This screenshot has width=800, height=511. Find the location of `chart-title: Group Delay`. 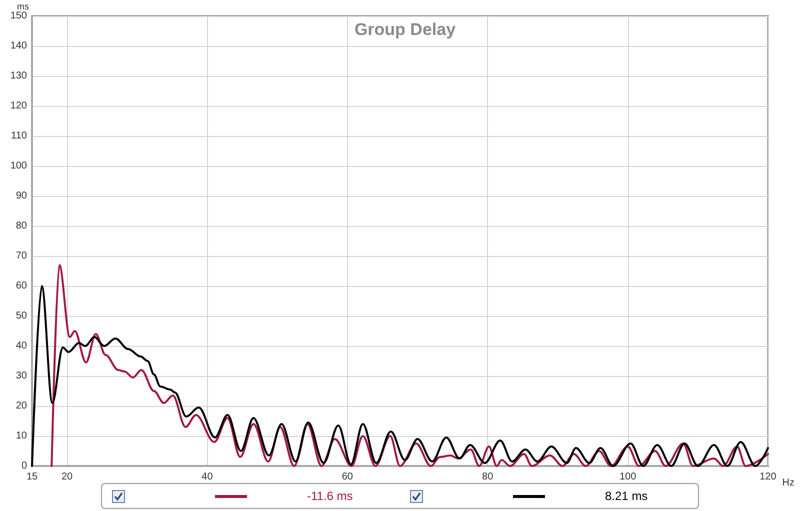

chart-title: Group Delay is located at coordinates (405, 29).